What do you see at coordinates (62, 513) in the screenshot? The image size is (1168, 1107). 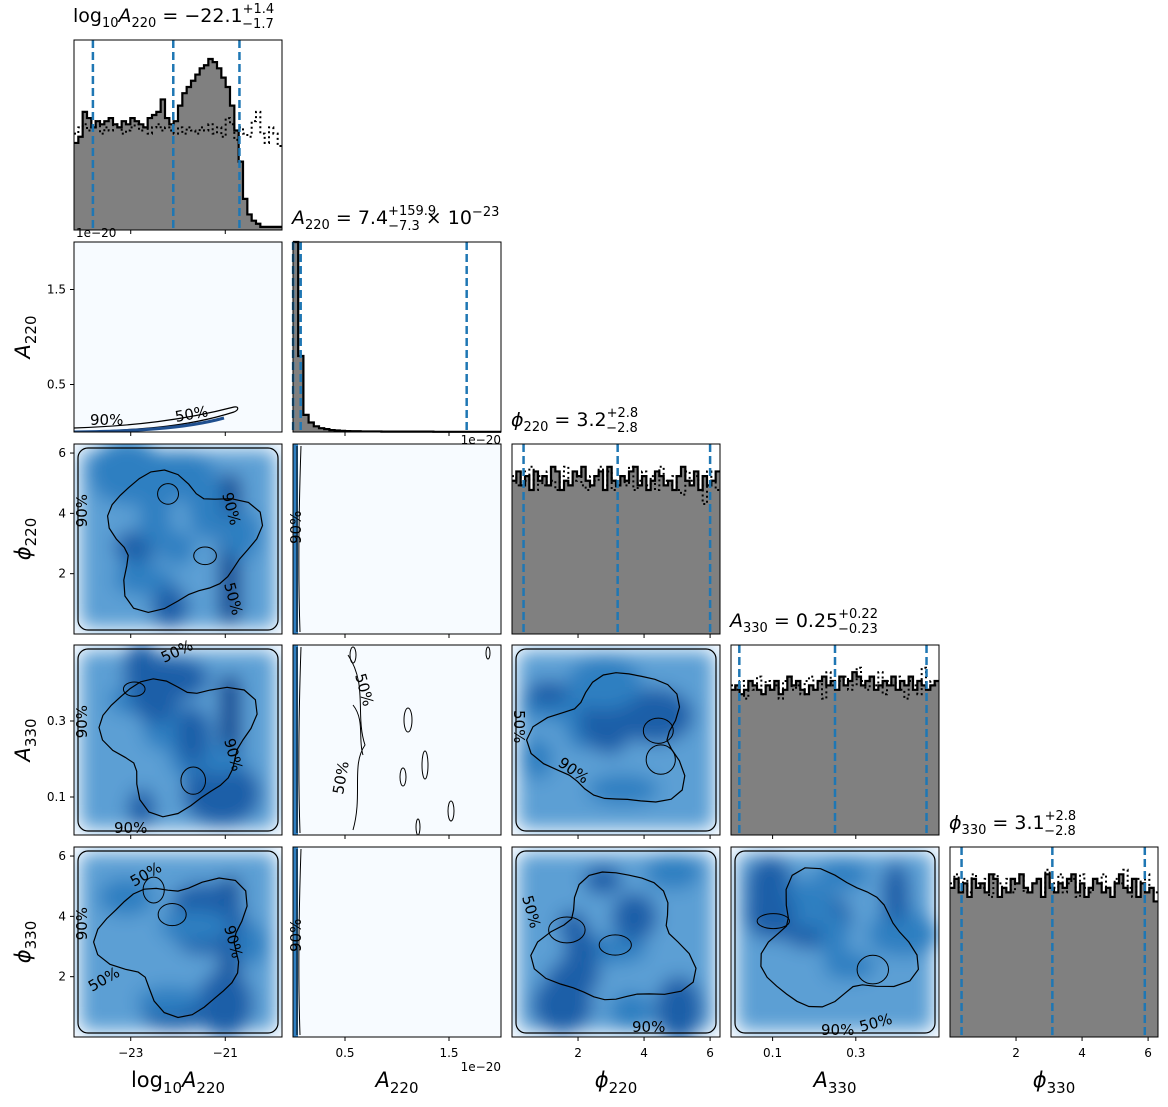 I see `y-tick-label: 4` at bounding box center [62, 513].